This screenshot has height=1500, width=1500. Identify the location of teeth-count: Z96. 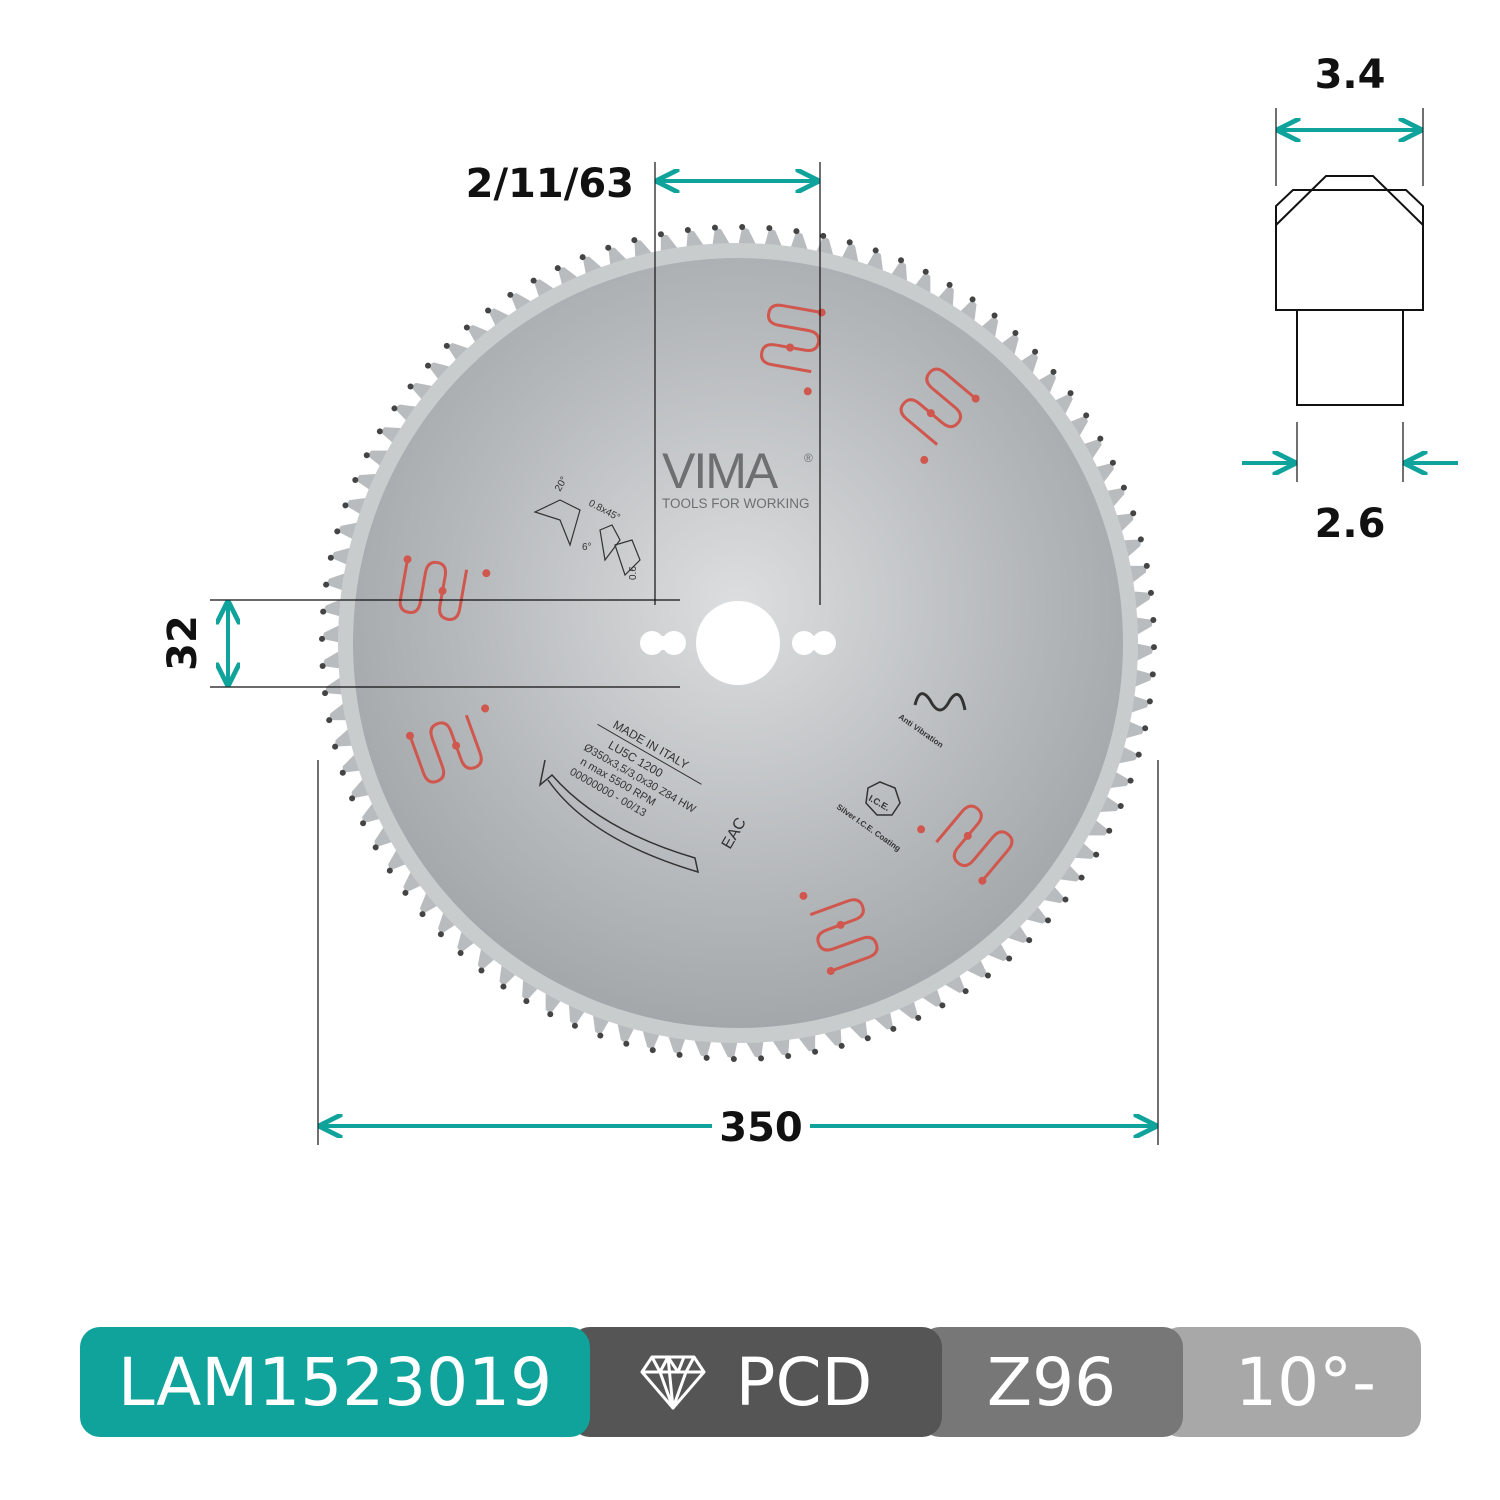
(1051, 1382).